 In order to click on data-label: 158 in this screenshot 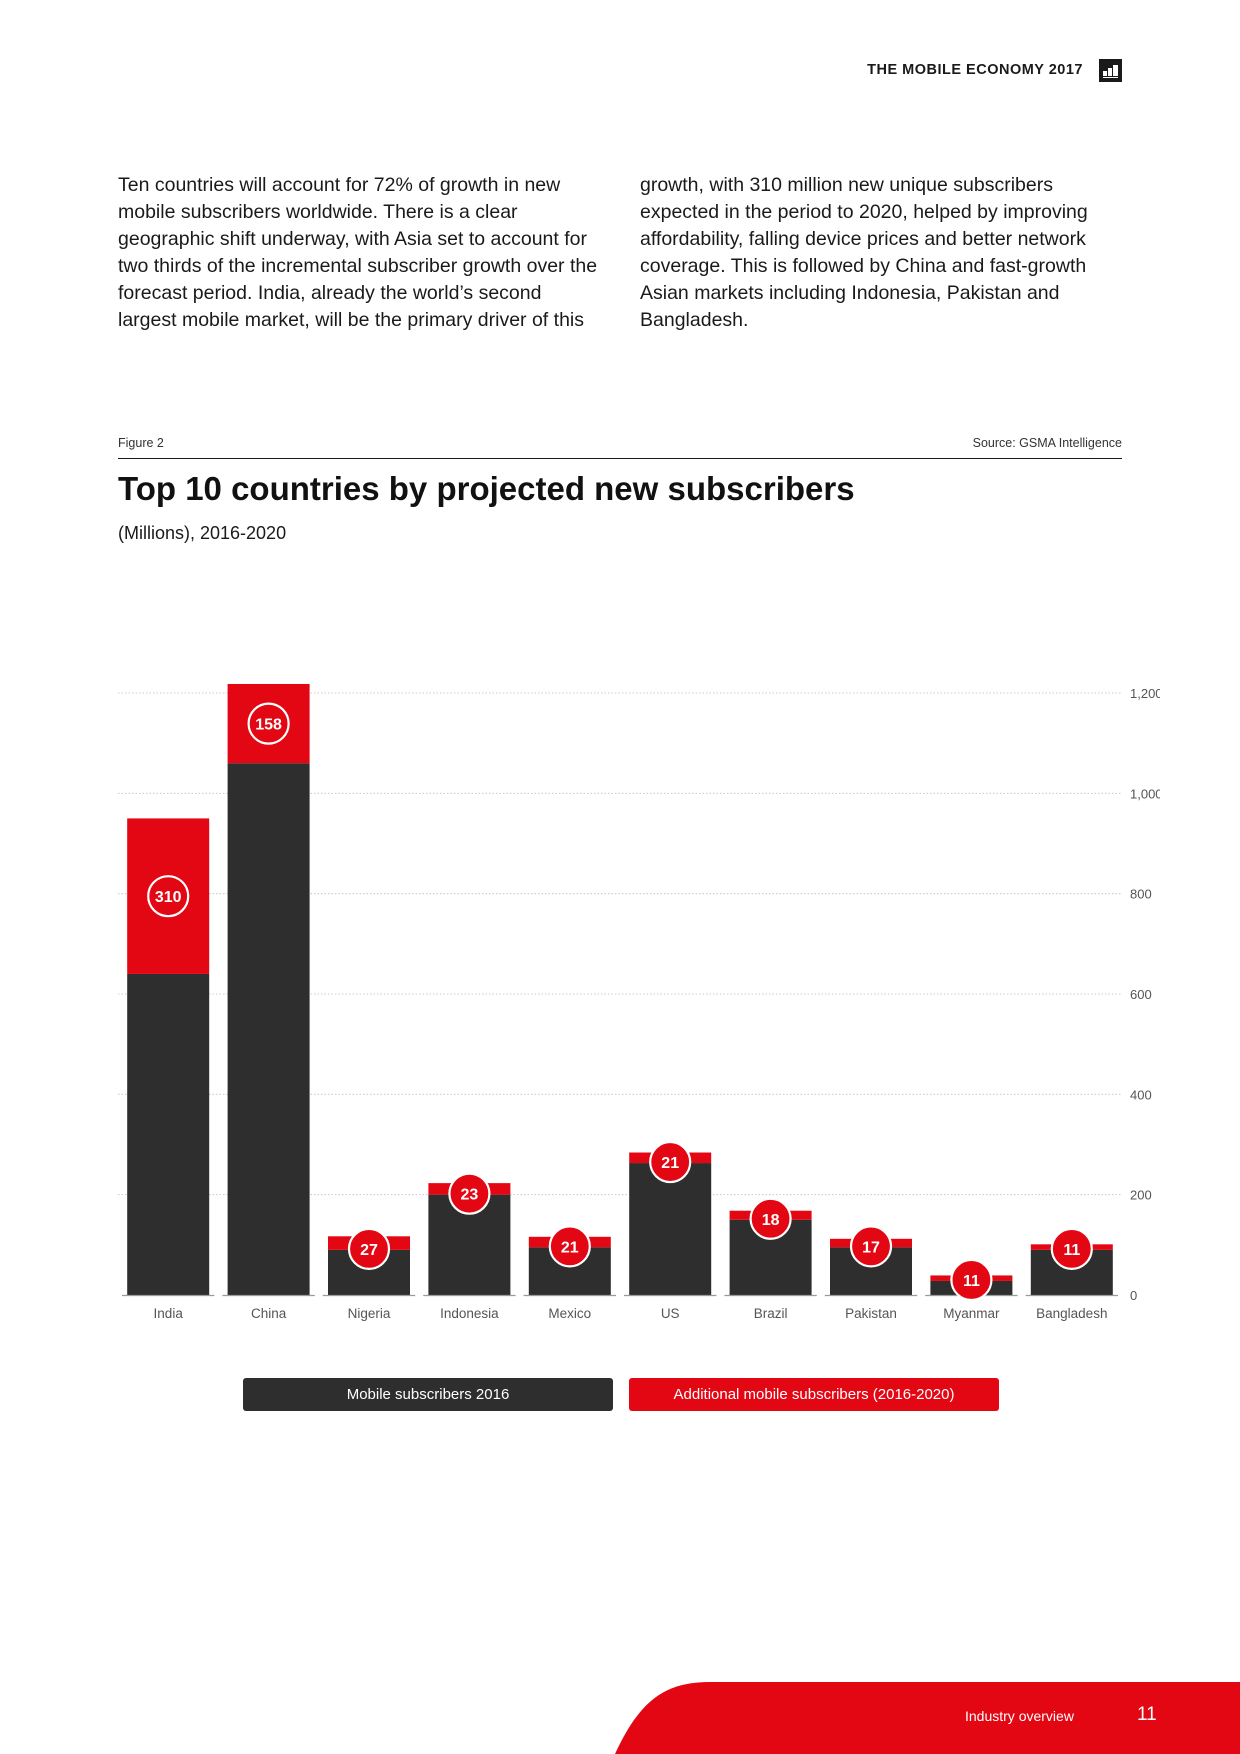, I will do `click(268, 725)`.